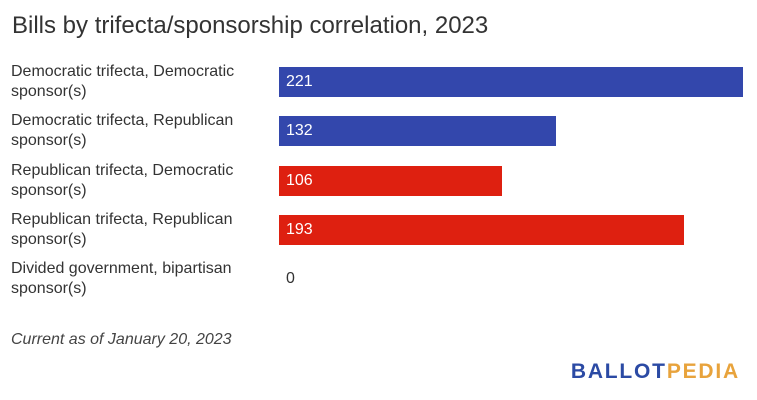  Describe the element at coordinates (703, 371) in the screenshot. I see `logo-text-pedia: PEDIA` at that location.